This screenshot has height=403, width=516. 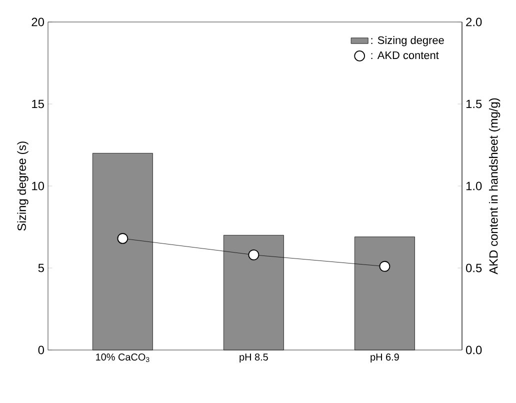 What do you see at coordinates (38, 186) in the screenshot?
I see `y-tick-label: 10` at bounding box center [38, 186].